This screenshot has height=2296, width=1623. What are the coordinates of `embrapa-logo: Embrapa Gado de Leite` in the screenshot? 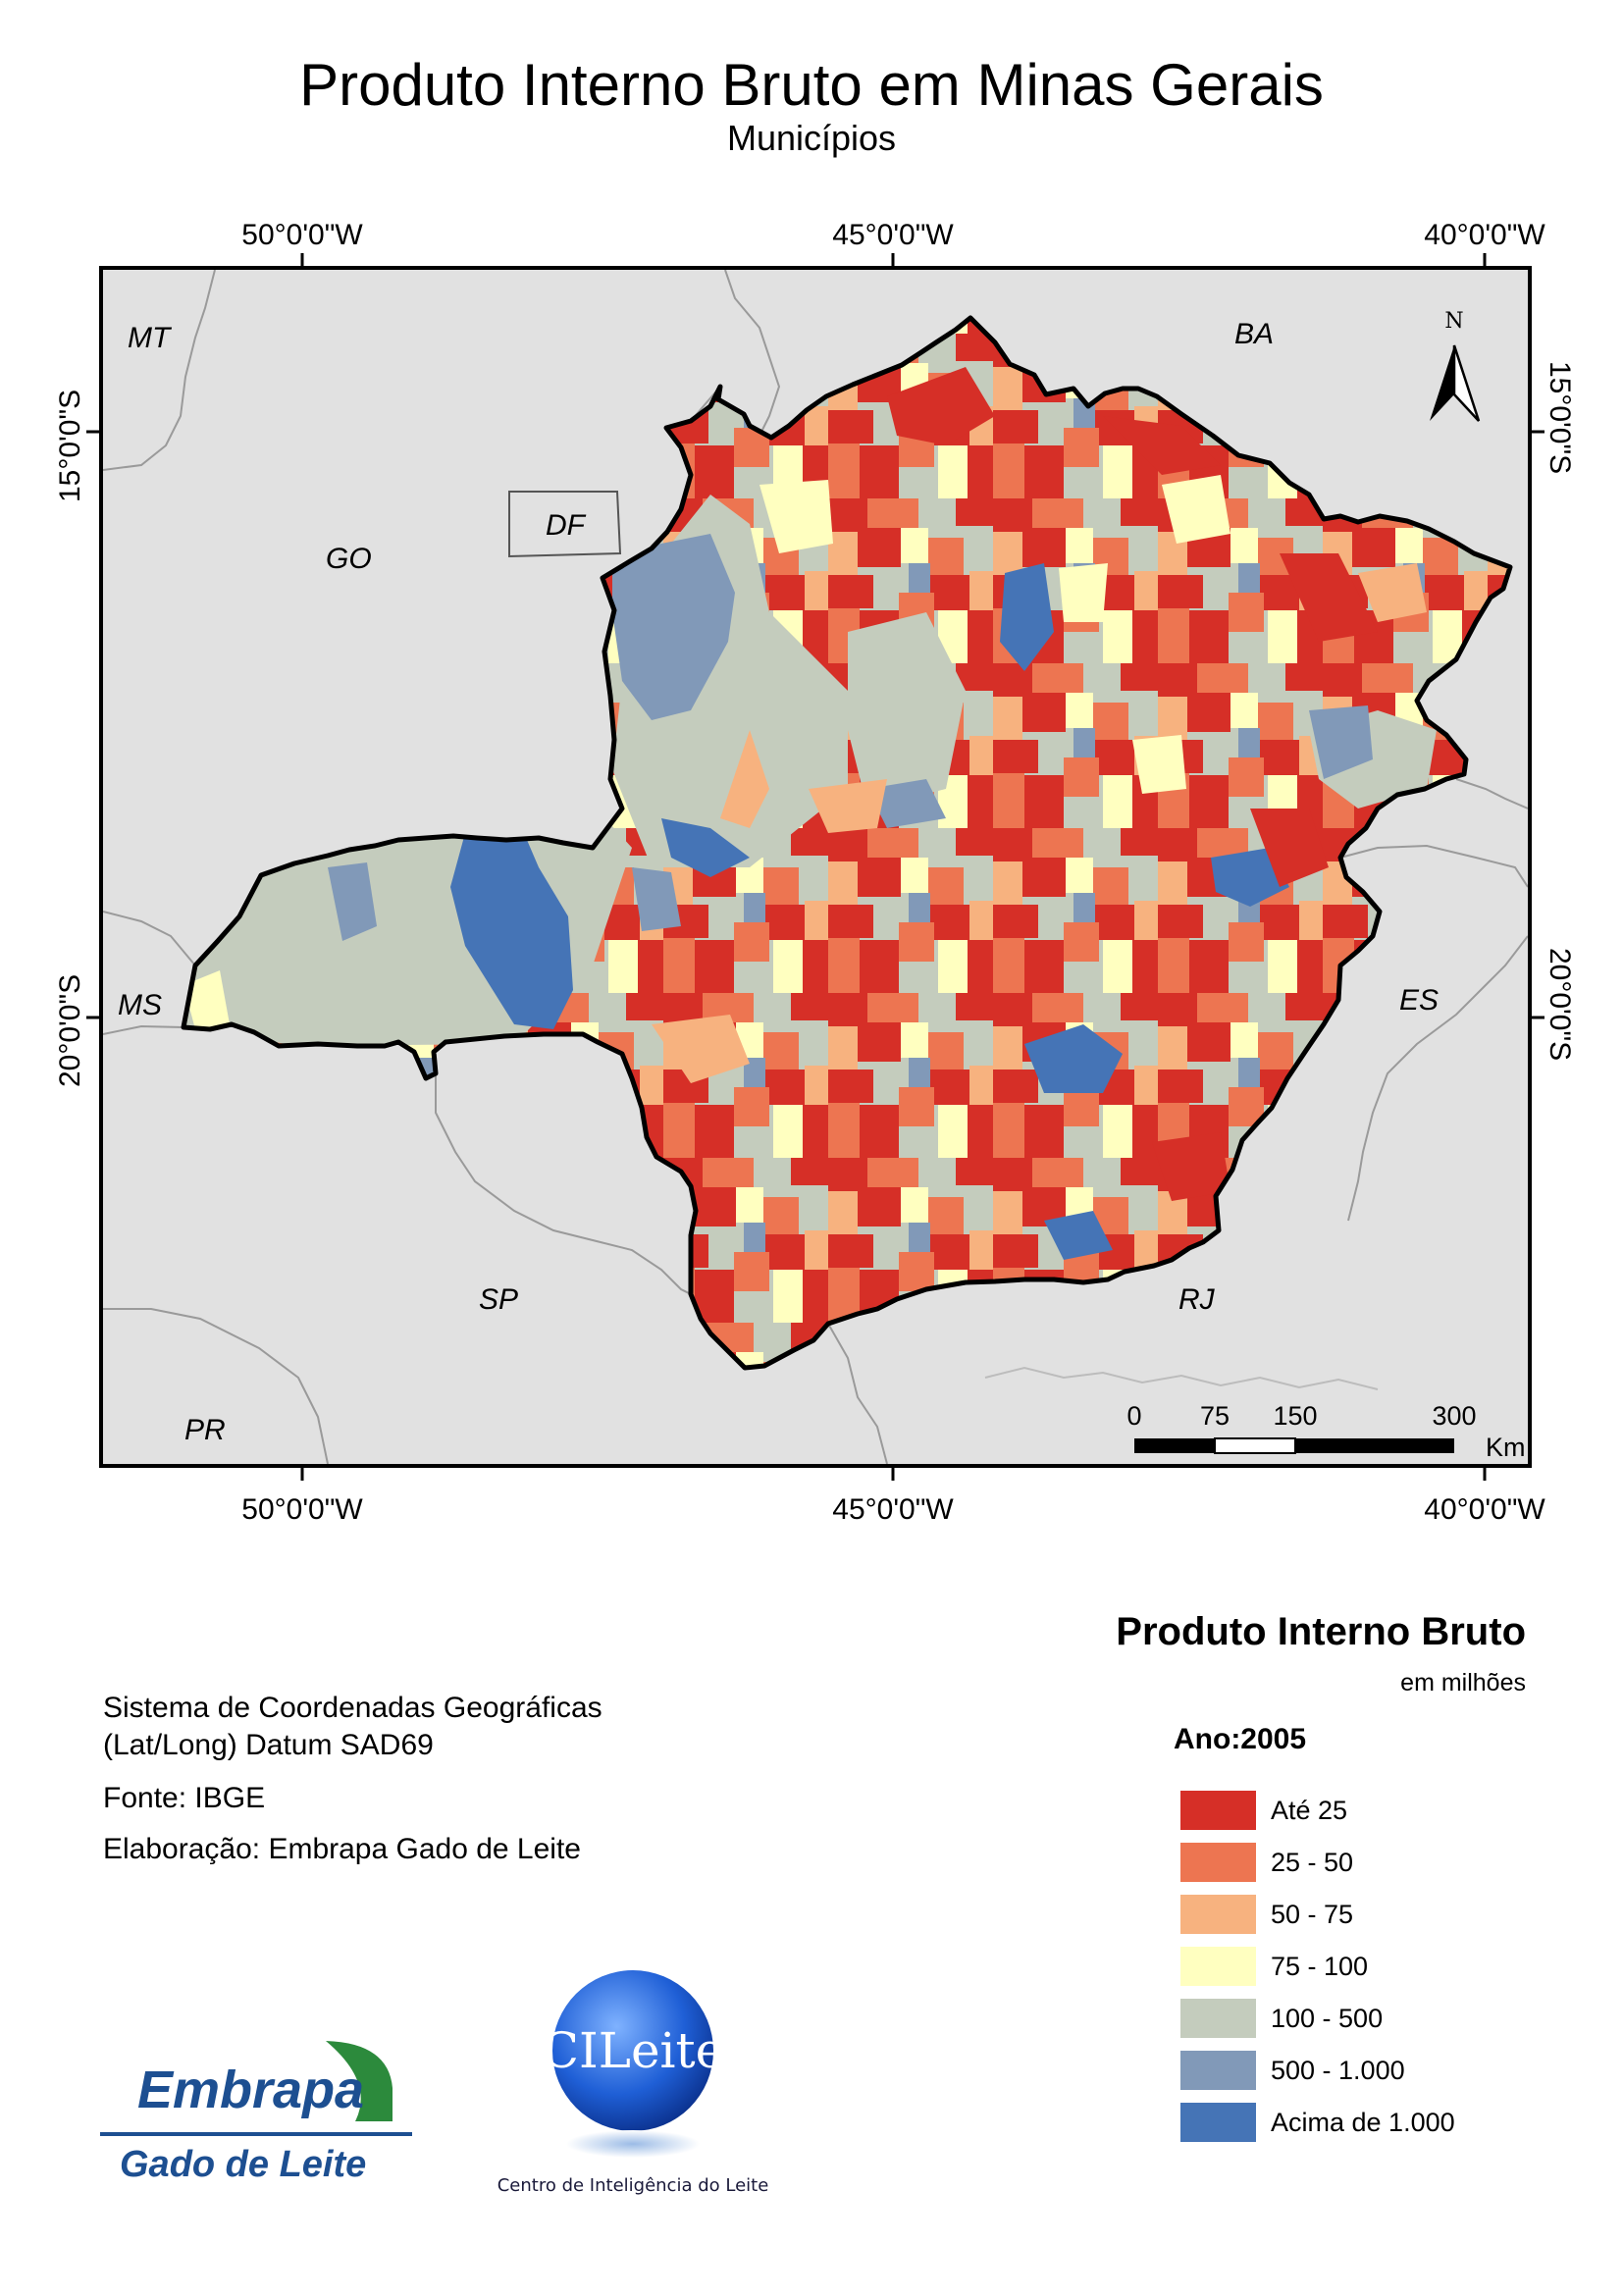 It's located at (256, 2113).